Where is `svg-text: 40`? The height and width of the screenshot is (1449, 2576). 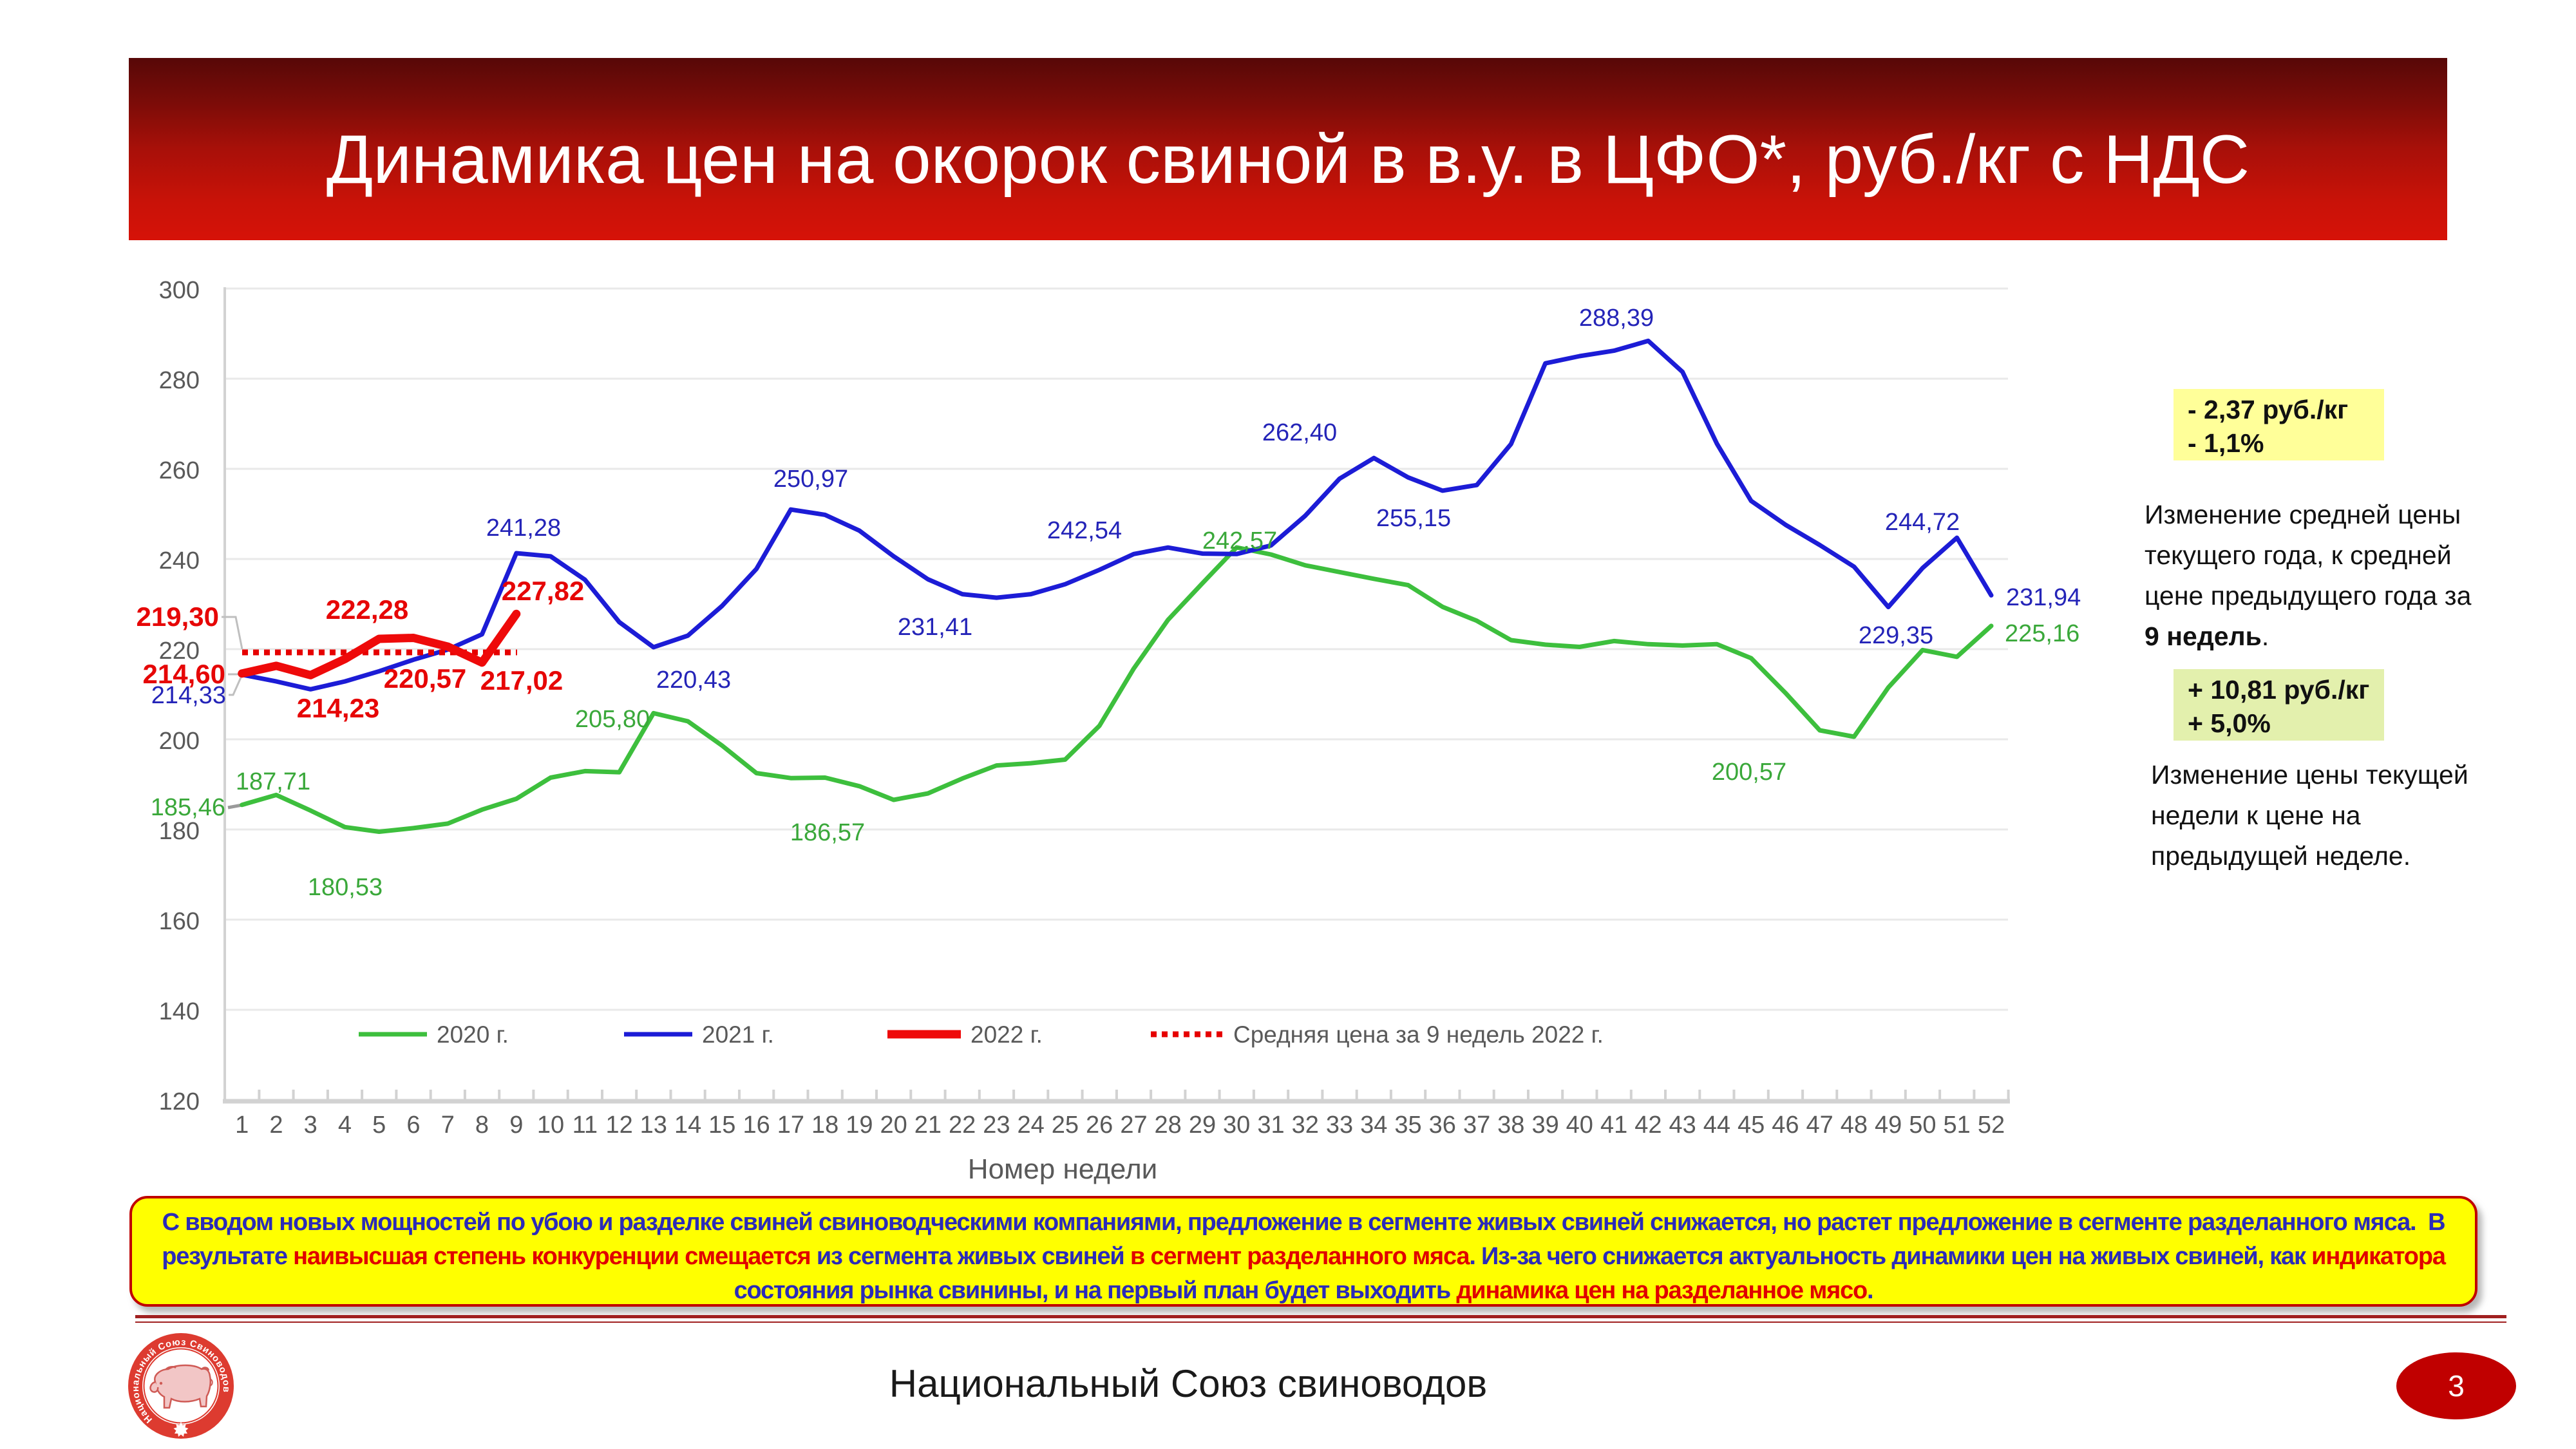 svg-text: 40 is located at coordinates (1579, 1125).